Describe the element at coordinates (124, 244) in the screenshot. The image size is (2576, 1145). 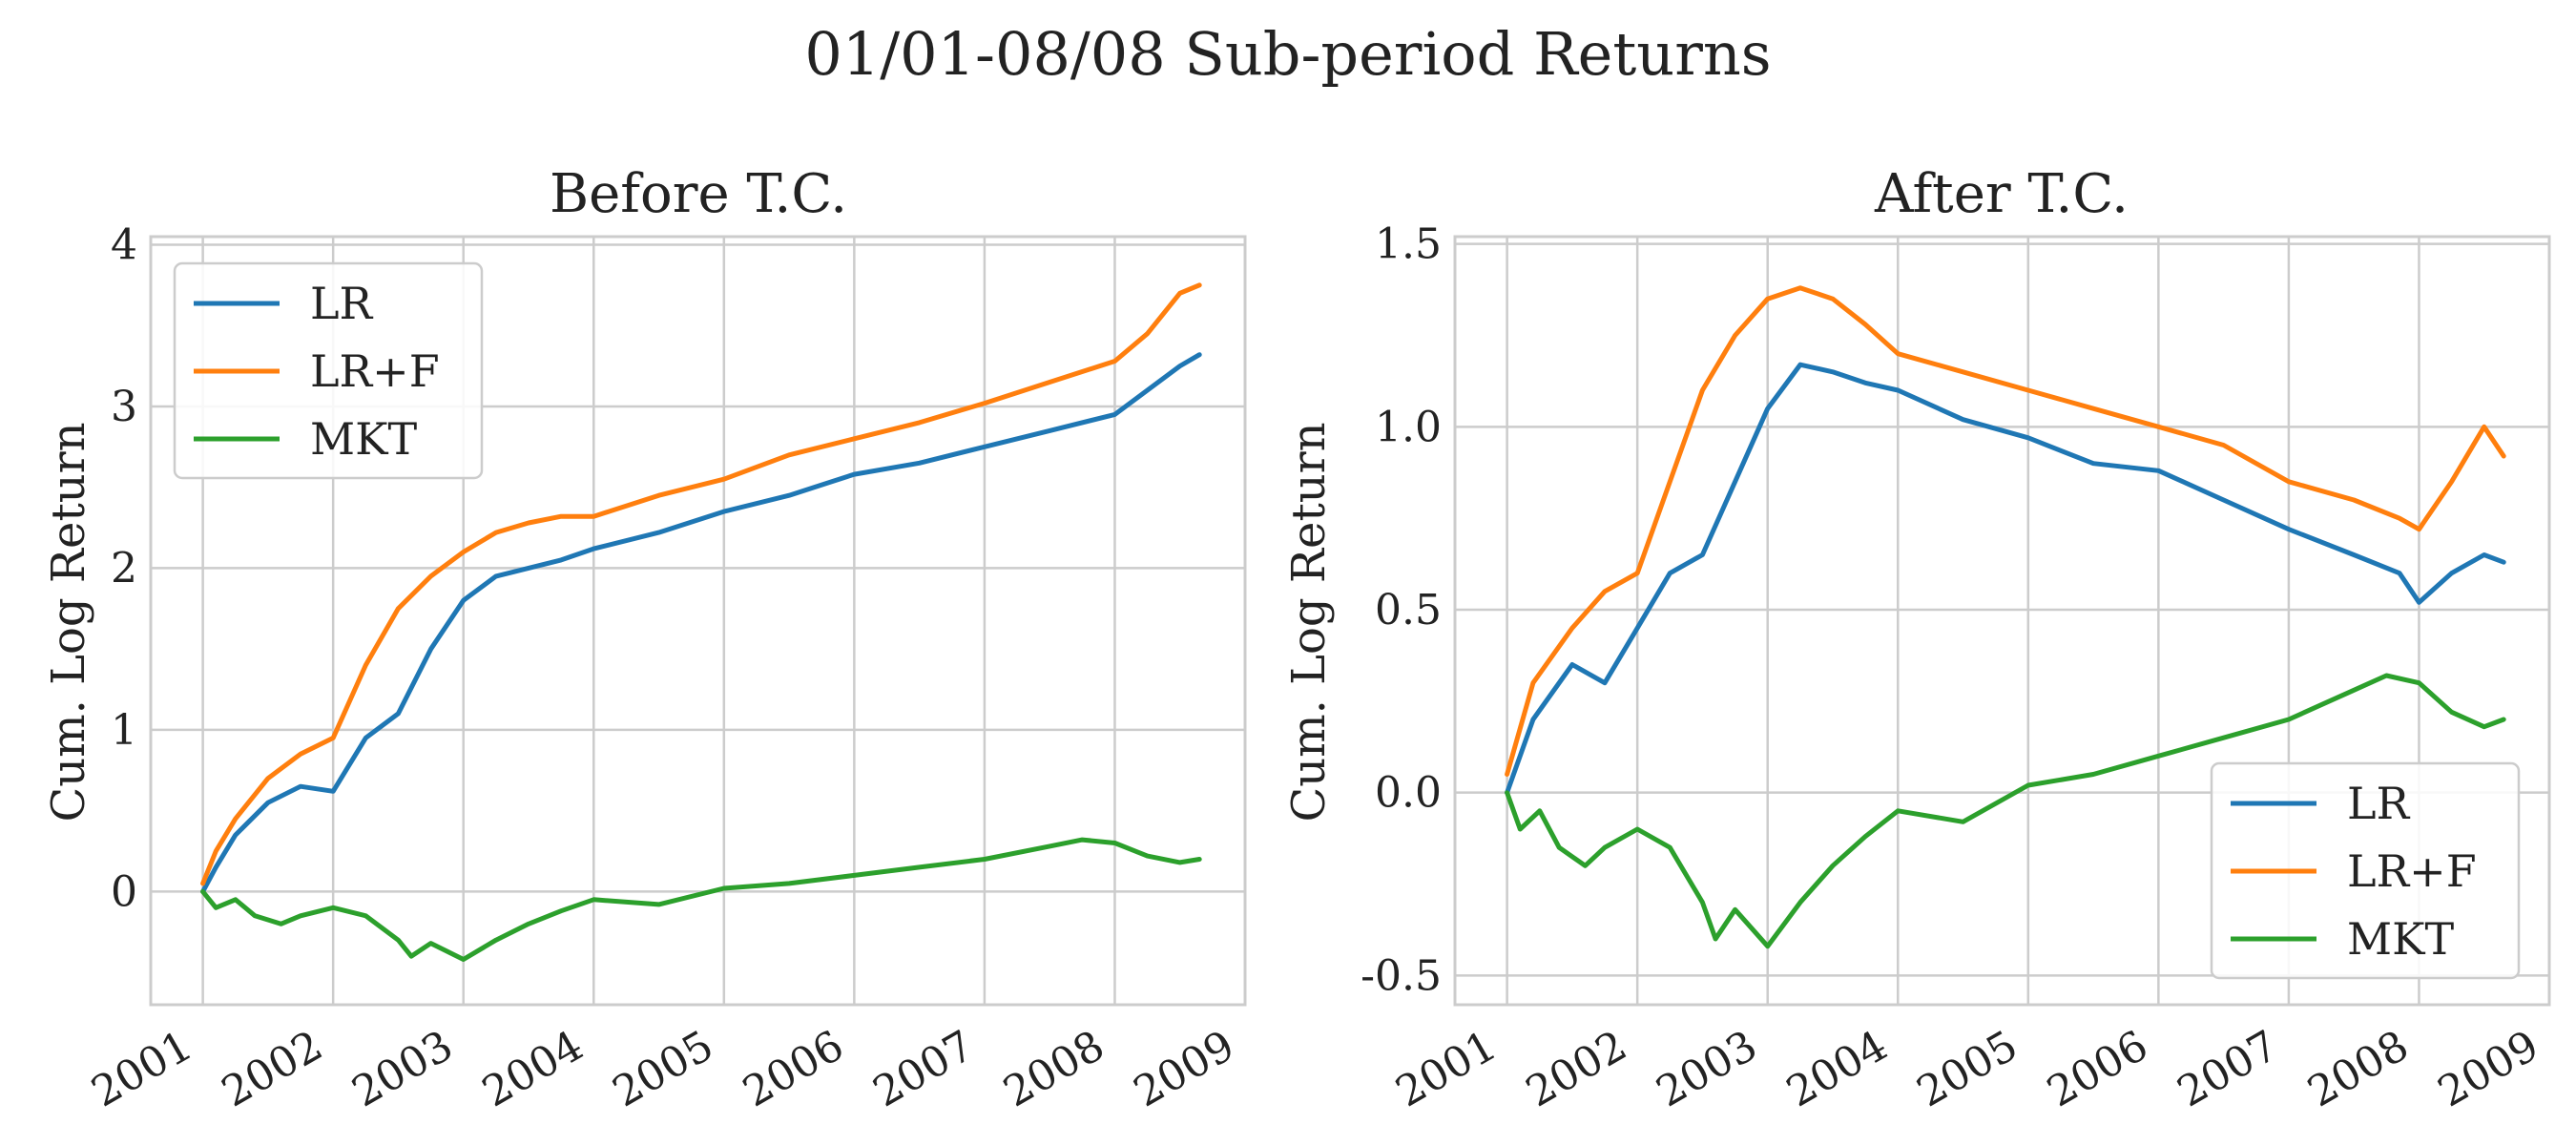
I see `y-tick-label: 4` at that location.